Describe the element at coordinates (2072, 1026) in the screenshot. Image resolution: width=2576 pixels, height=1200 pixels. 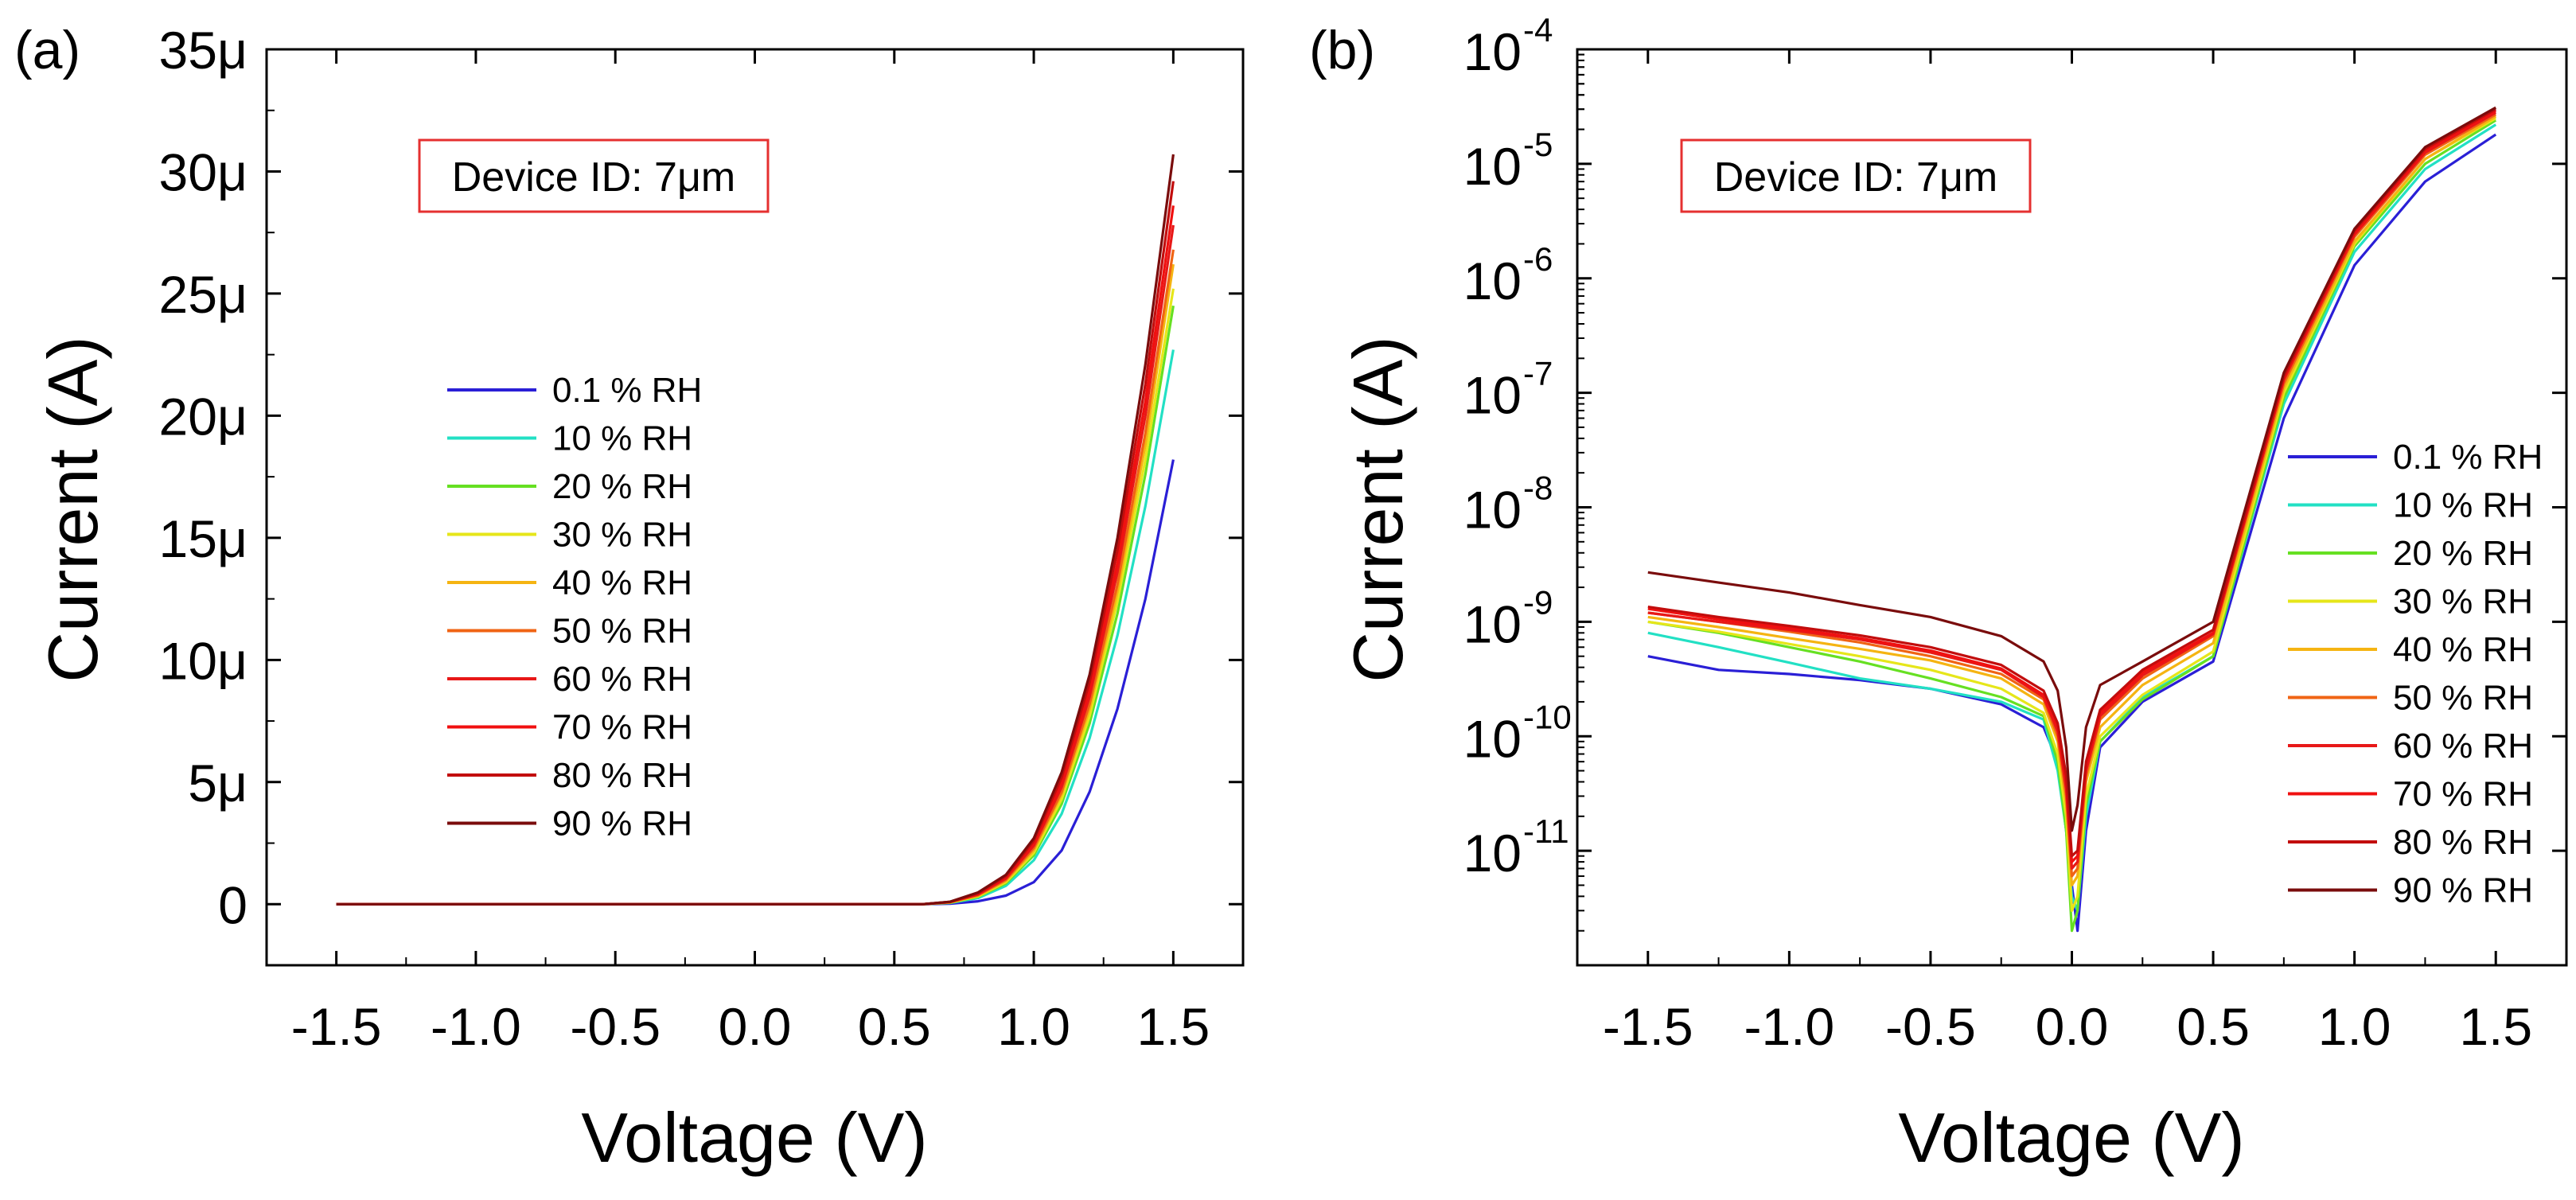
I see `panel-b-x-tick-label: 0.0` at that location.